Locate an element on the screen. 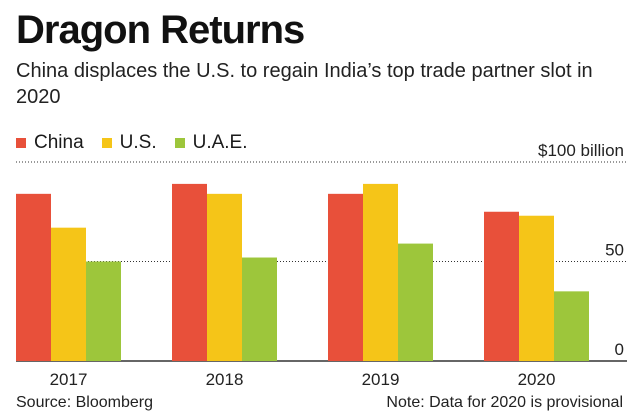 The width and height of the screenshot is (635, 420). legend-label-us: U.S. is located at coordinates (138, 142).